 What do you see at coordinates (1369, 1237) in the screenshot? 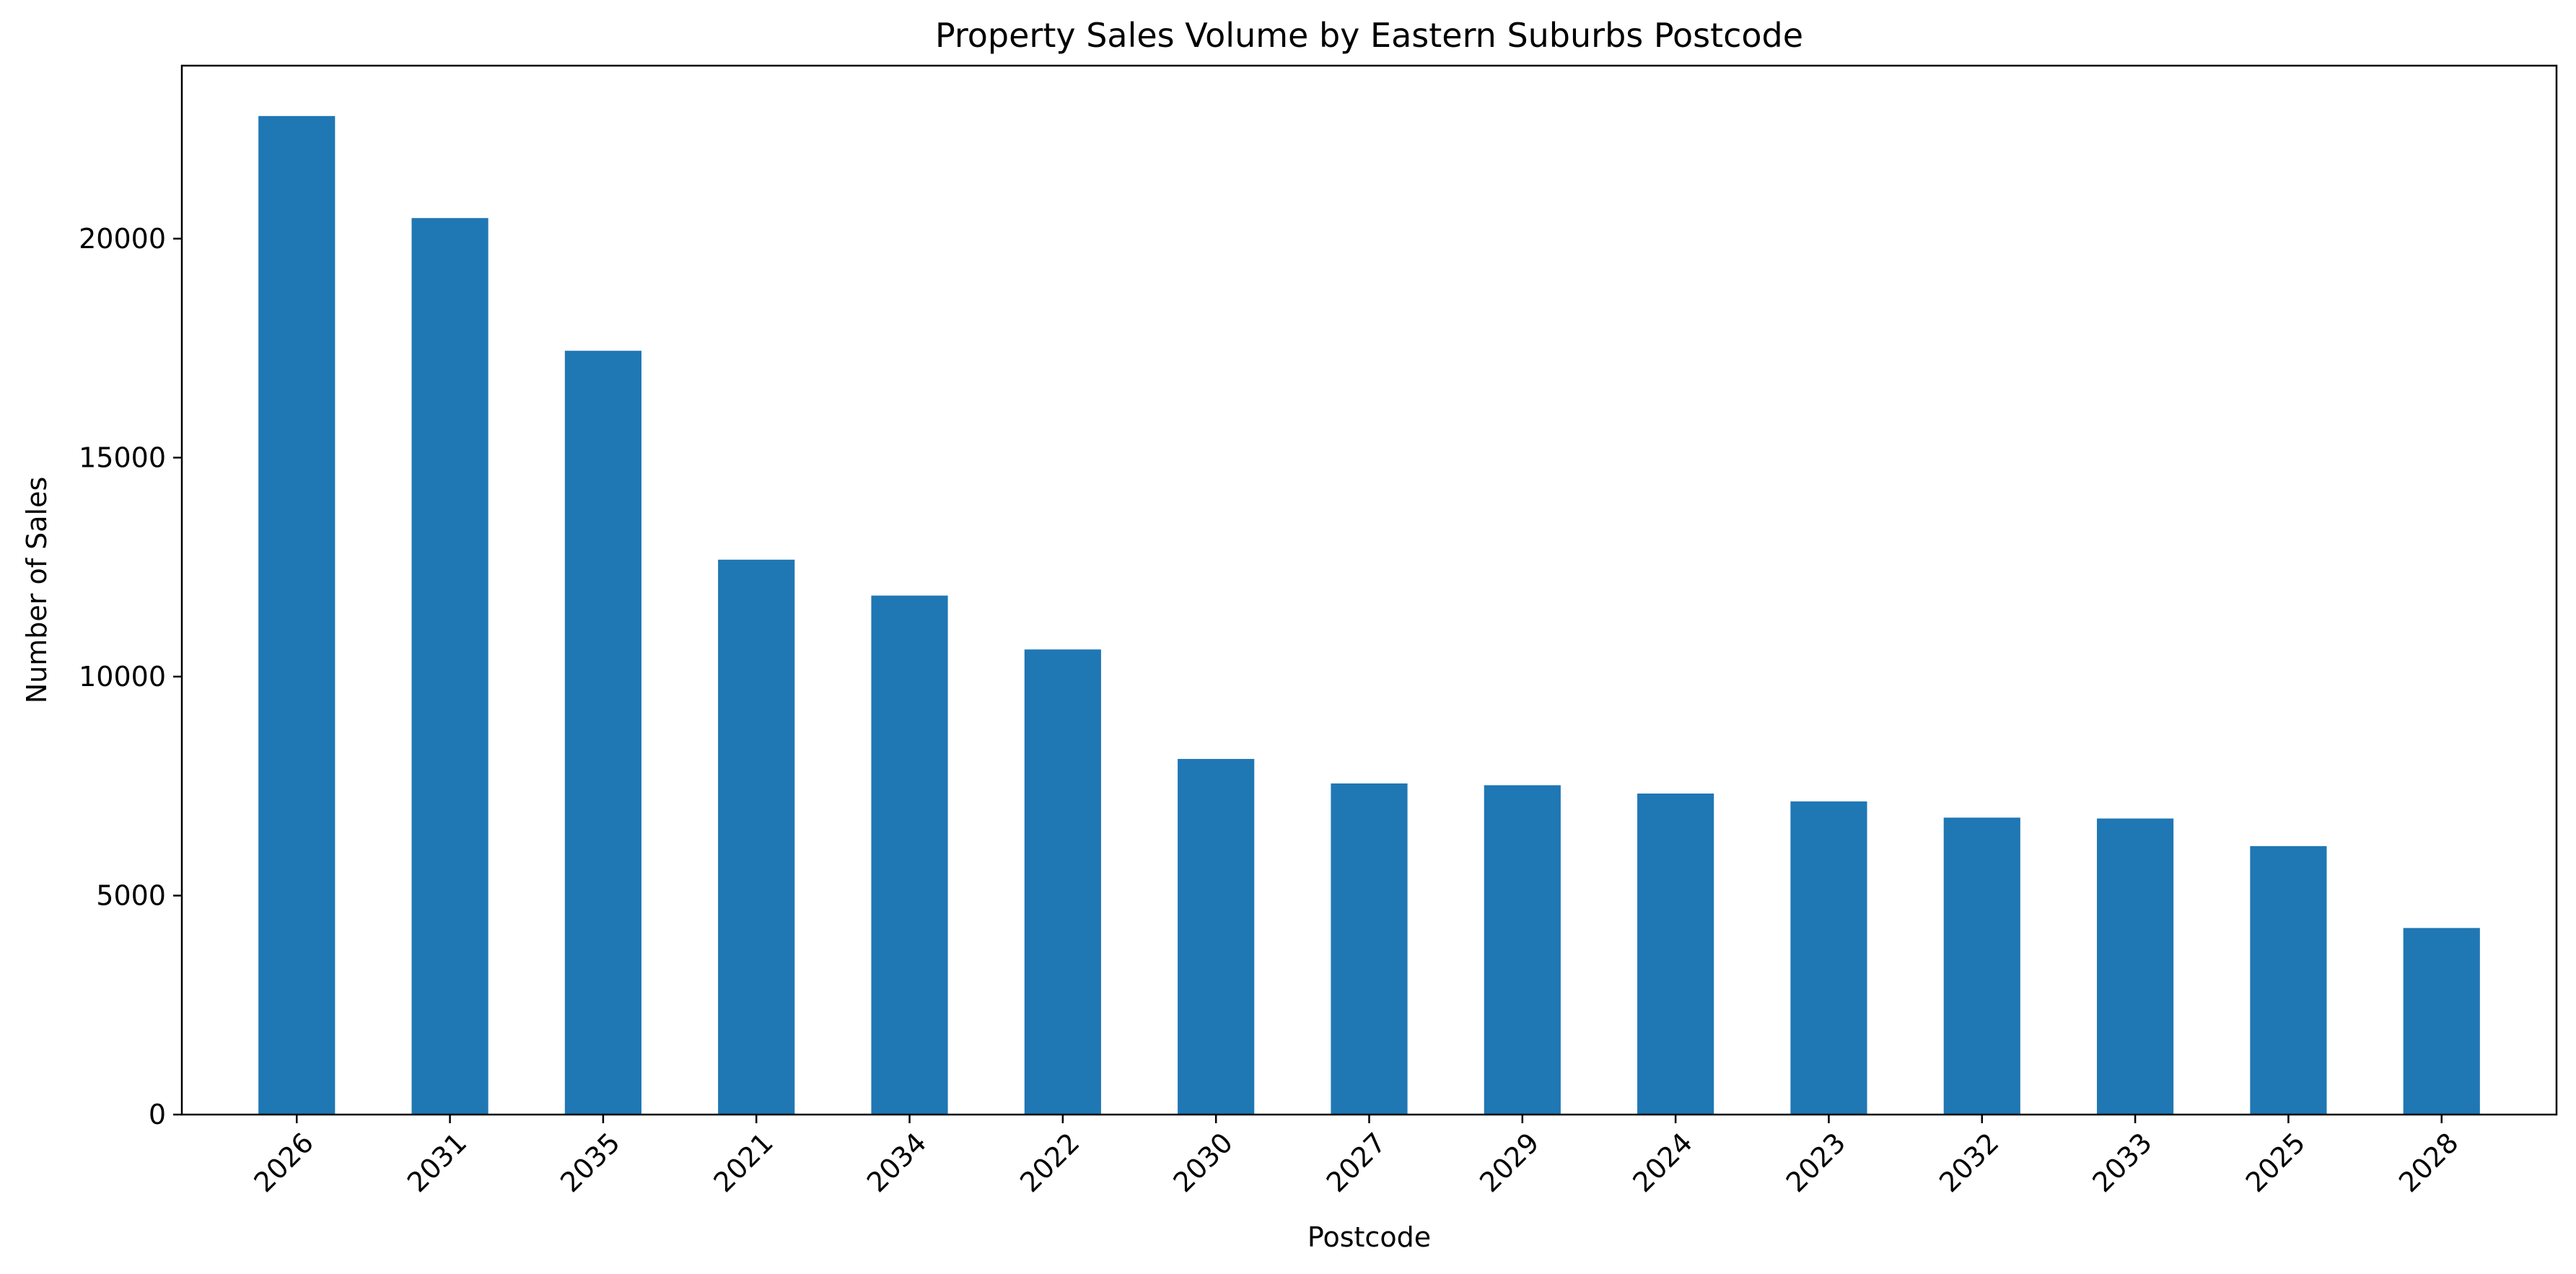
I see `x-axis-label: Postcode` at bounding box center [1369, 1237].